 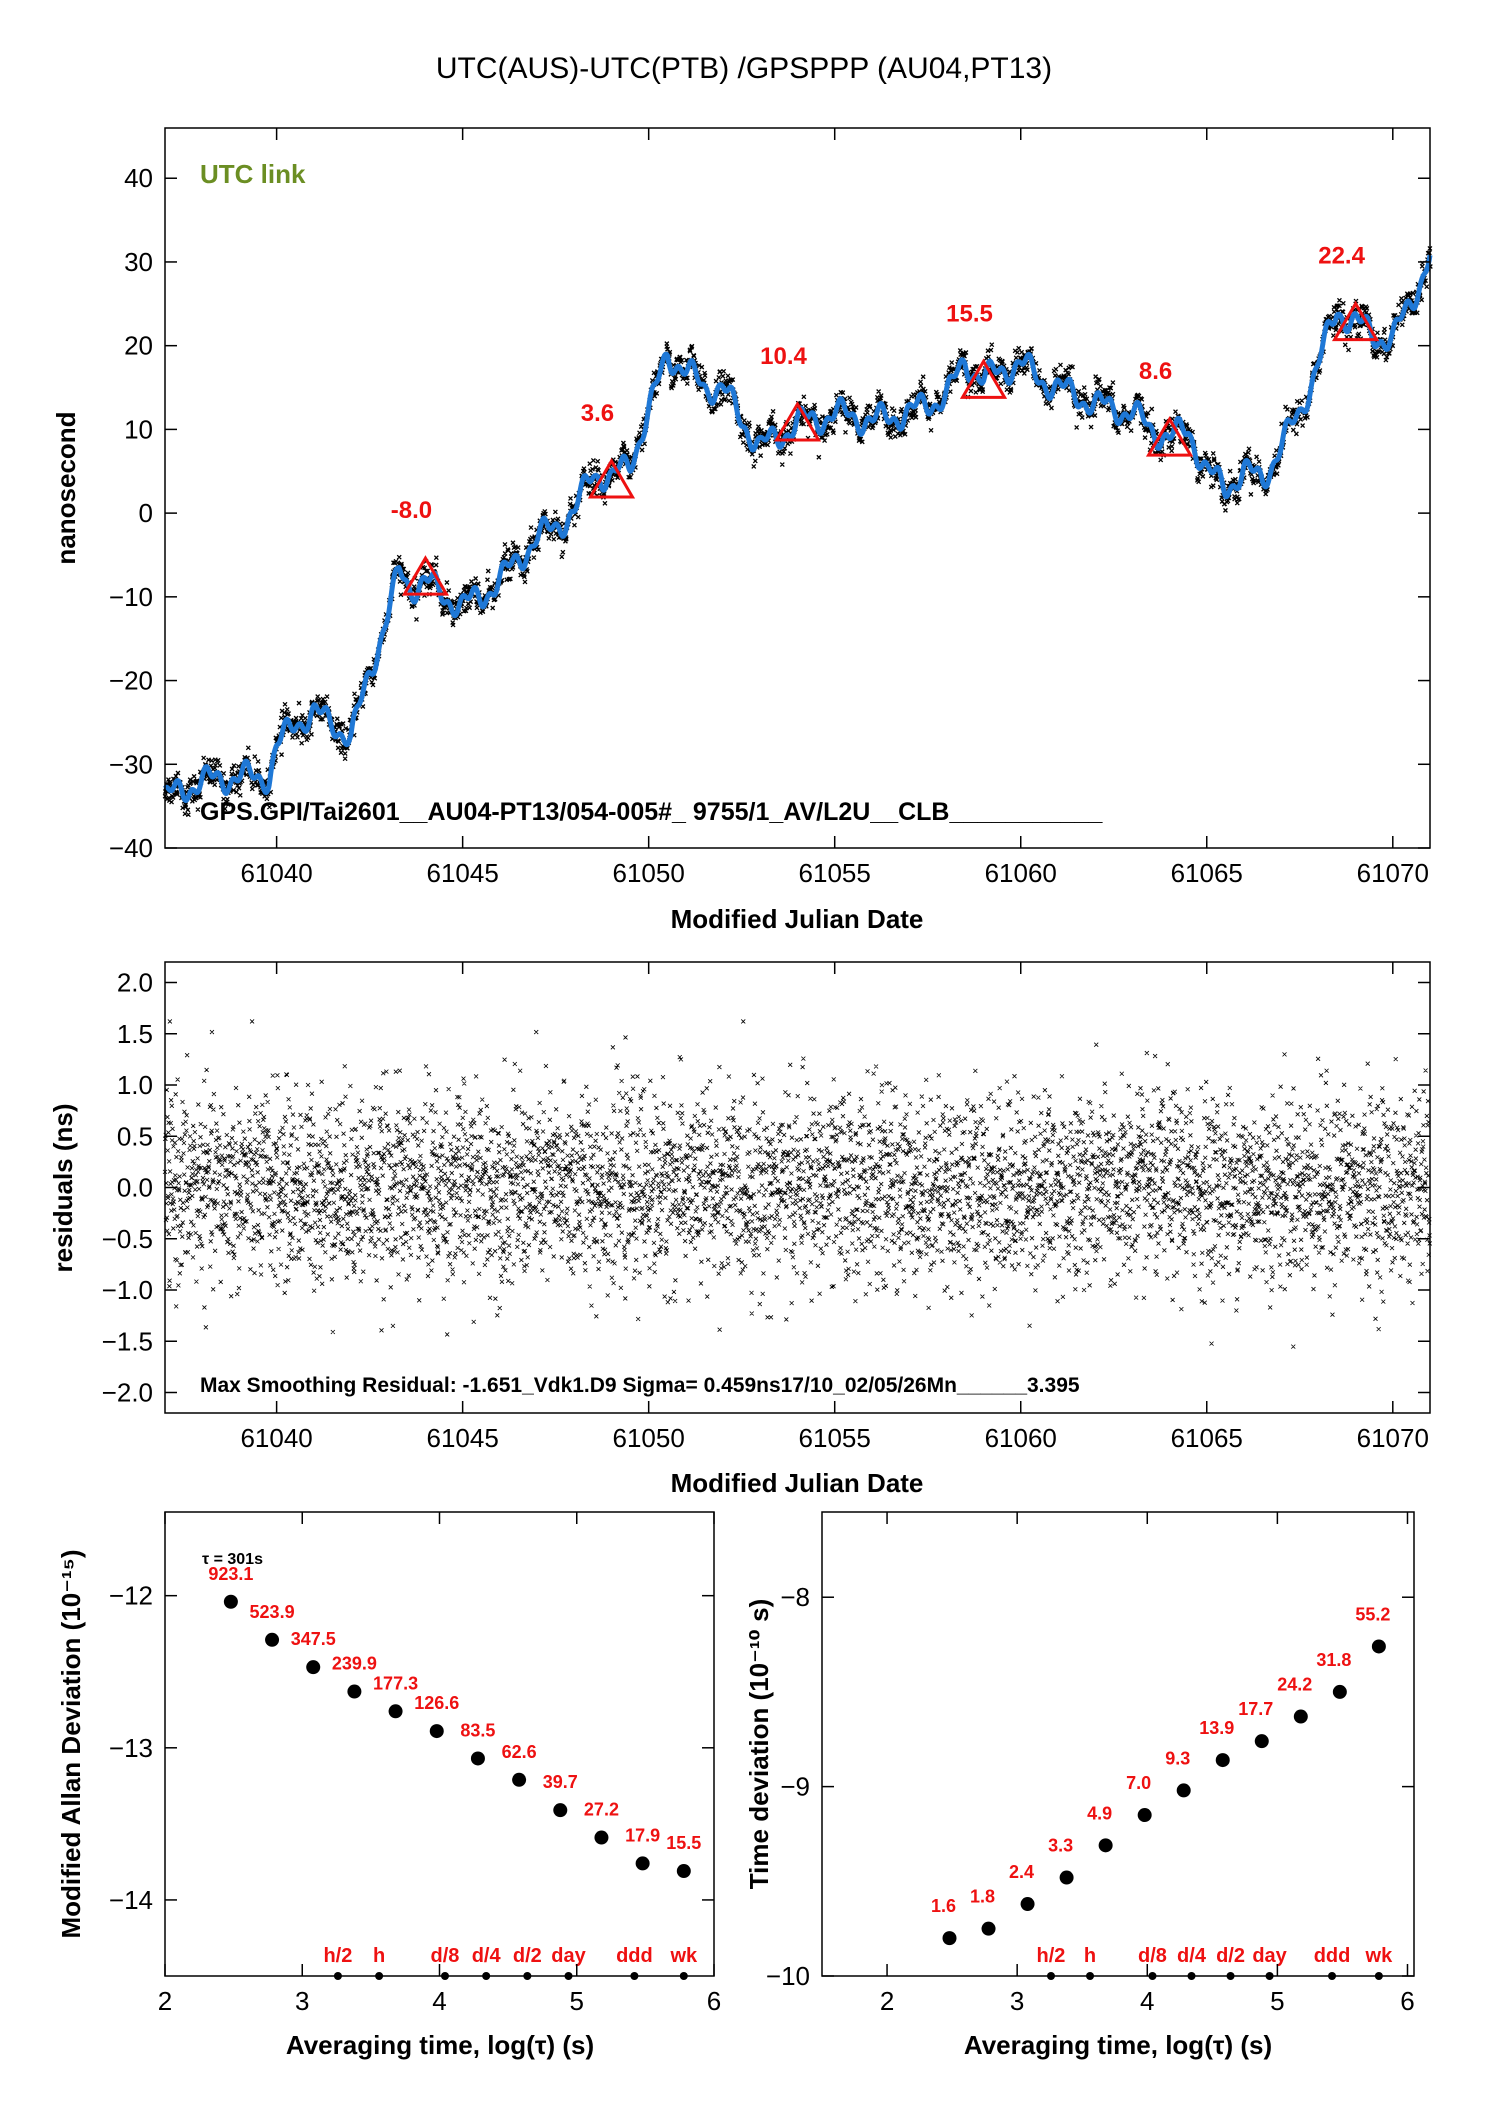 I want to click on residuals-y-axis-label: residuals (ns), so click(x=63, y=1187).